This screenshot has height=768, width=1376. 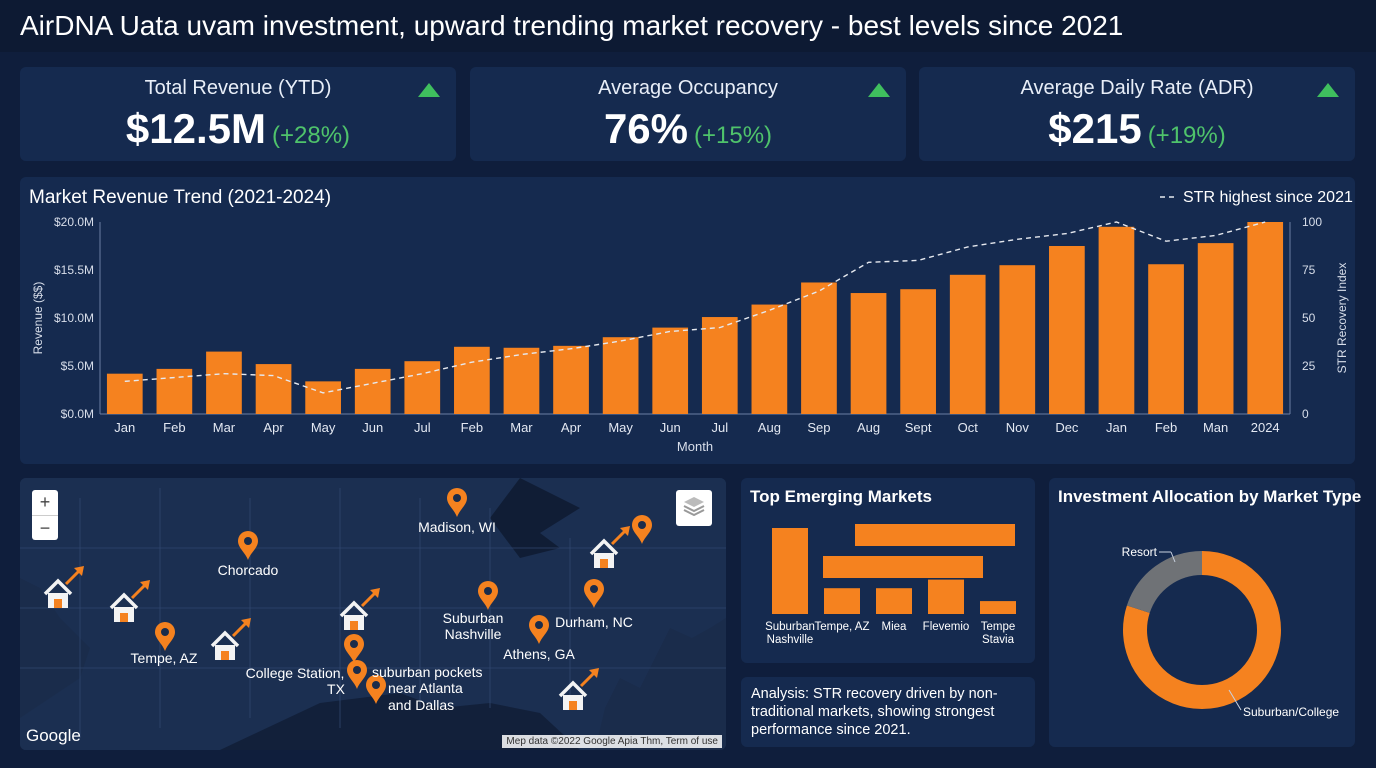 What do you see at coordinates (535, 518) in the screenshot?
I see `great-lakes` at bounding box center [535, 518].